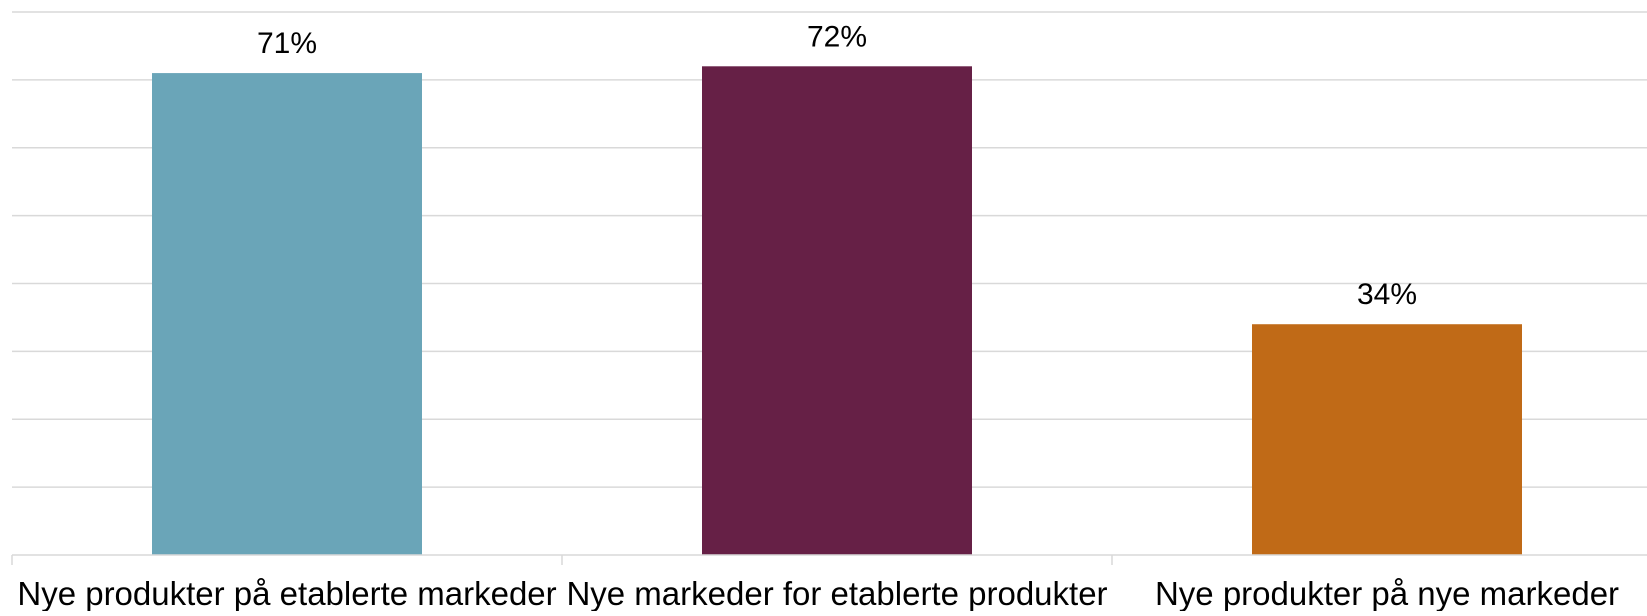  Describe the element at coordinates (836, 593) in the screenshot. I see `category-tick-label: Nye markeder for etablerte produkter` at that location.